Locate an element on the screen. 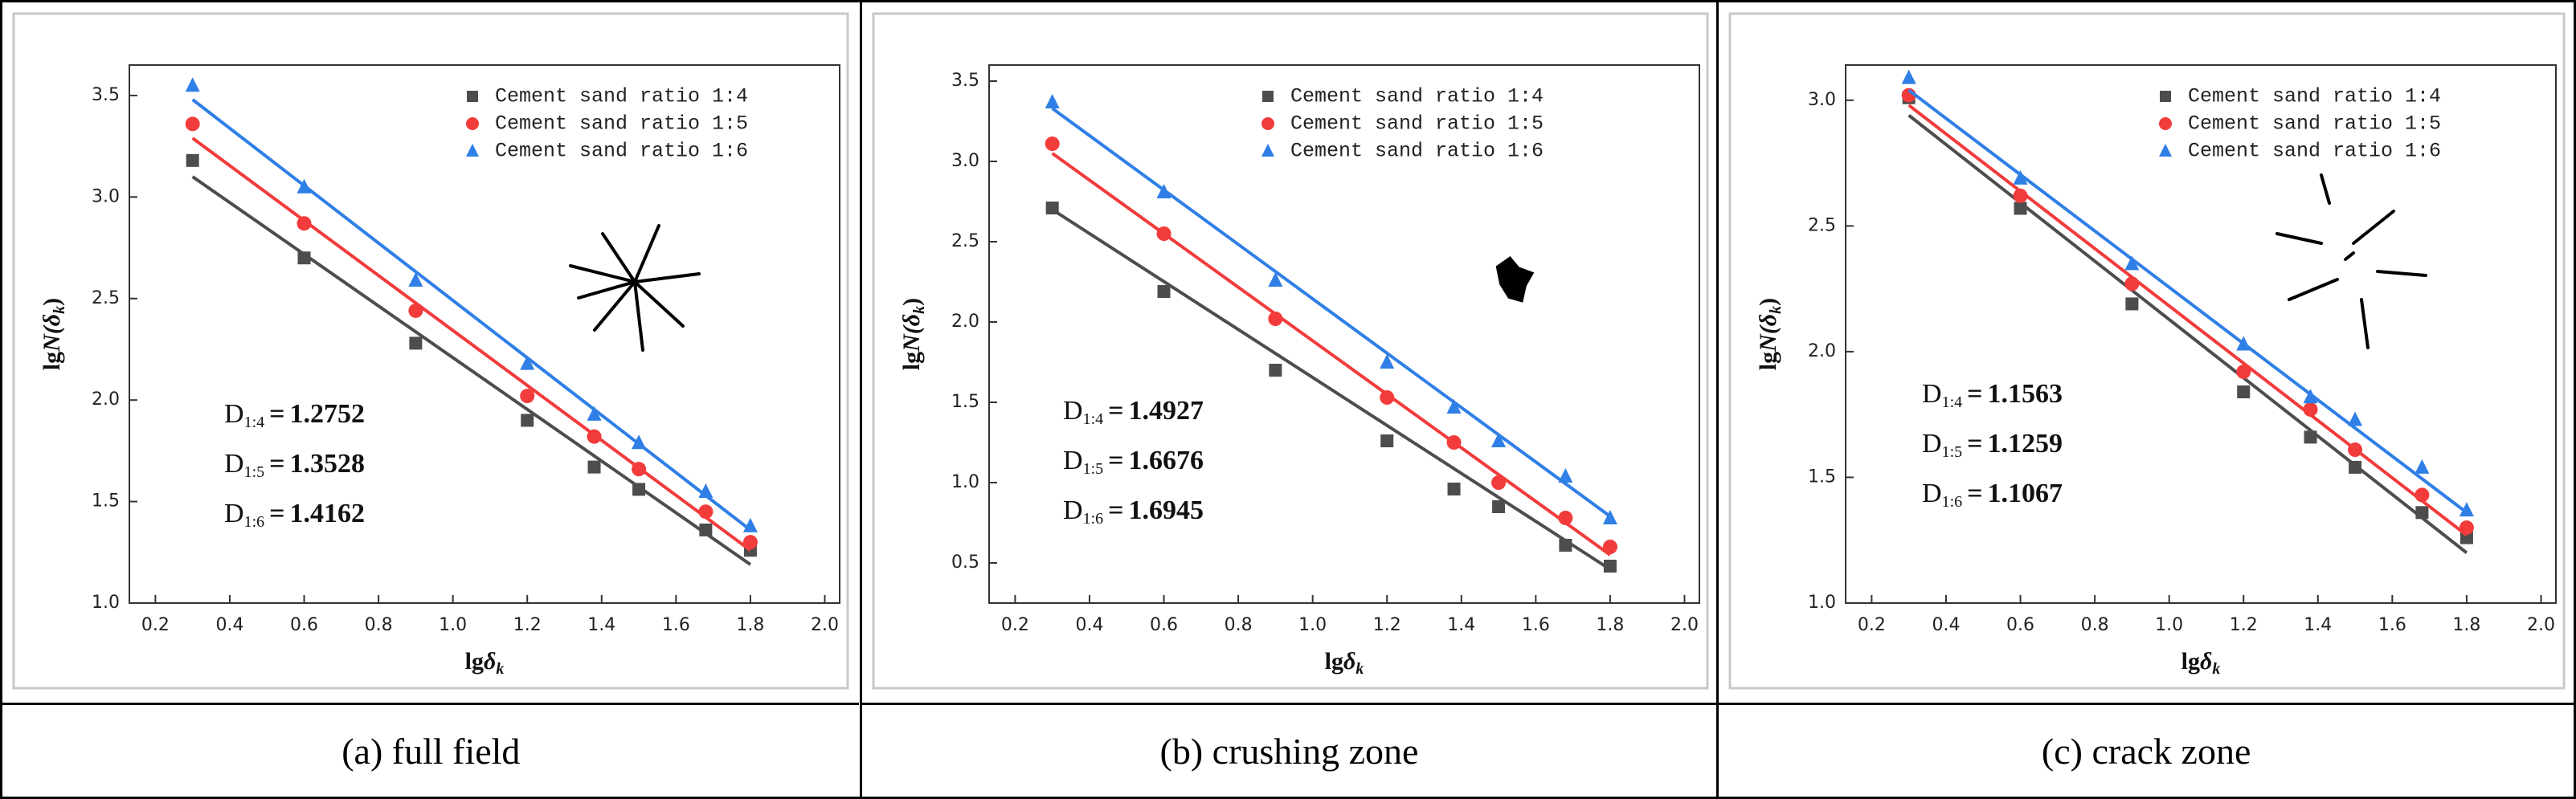 The width and height of the screenshot is (2576, 799). x-axis-label-part: lg is located at coordinates (1333, 661).